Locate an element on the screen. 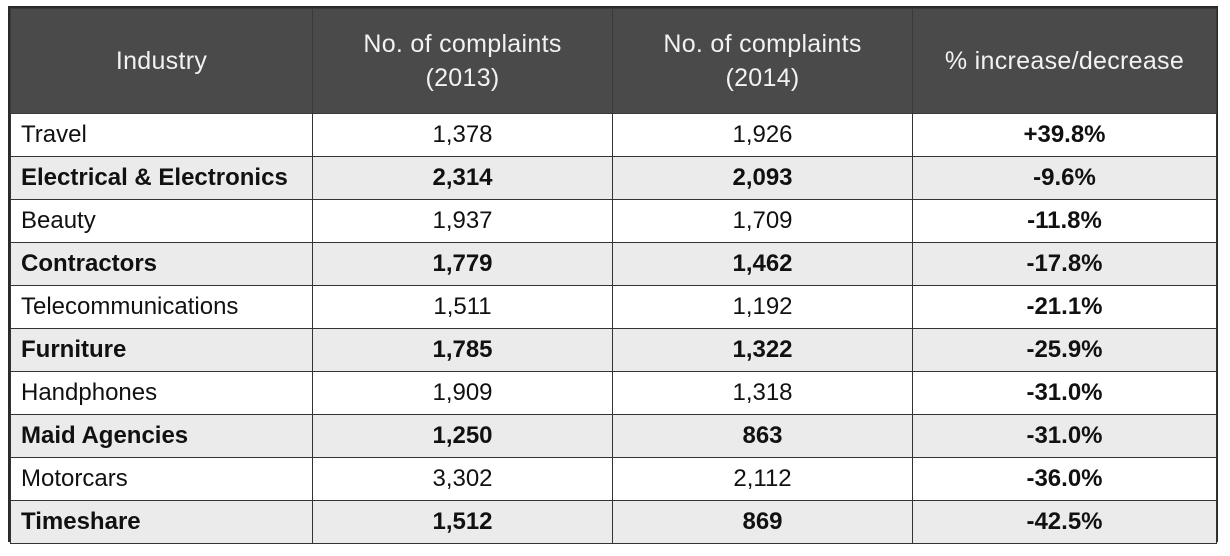 This screenshot has width=1230, height=556. industry-cell: Contractors is located at coordinates (161, 264).